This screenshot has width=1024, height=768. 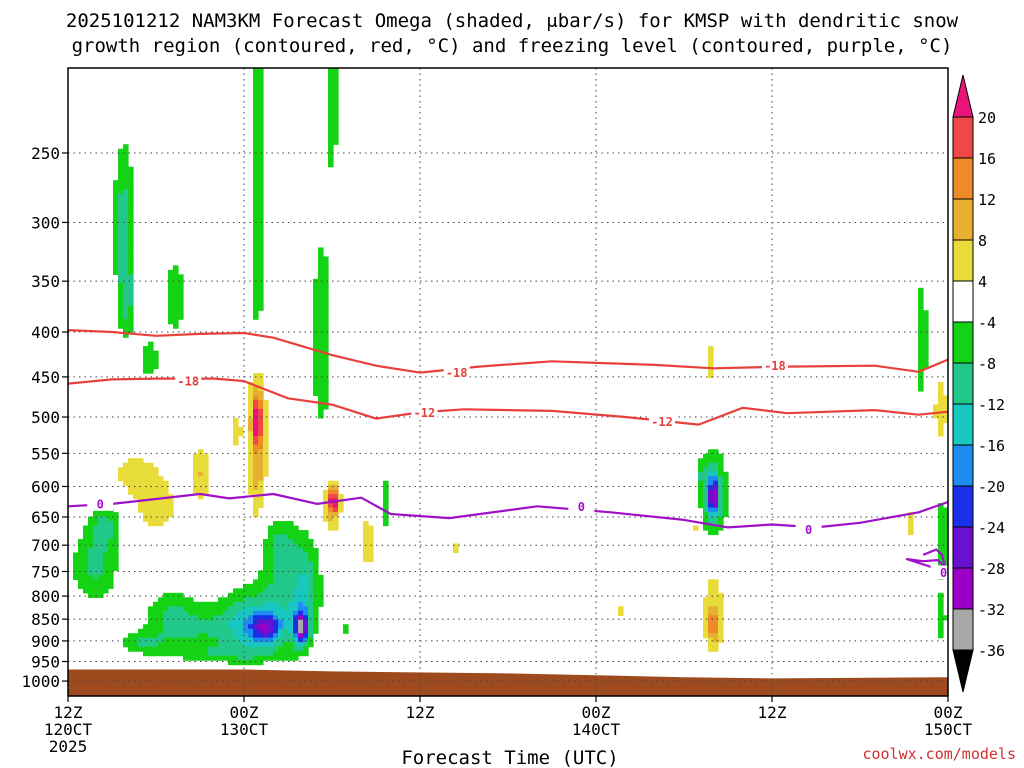 What do you see at coordinates (662, 422) in the screenshot?
I see `contour-label-dgz-lower: -12` at bounding box center [662, 422].